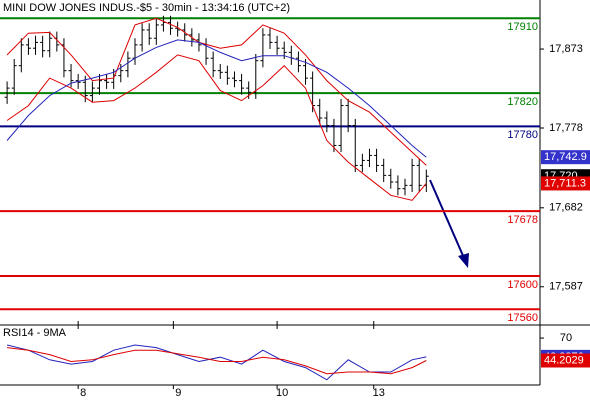  I want to click on y-tick-label: 70, so click(566, 338).